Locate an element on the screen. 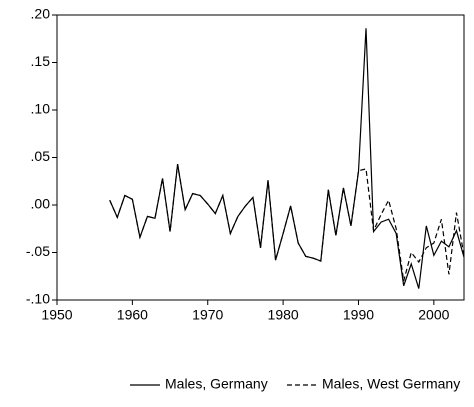 This screenshot has height=407, width=474. y-tick-label: .15 is located at coordinates (41, 61).